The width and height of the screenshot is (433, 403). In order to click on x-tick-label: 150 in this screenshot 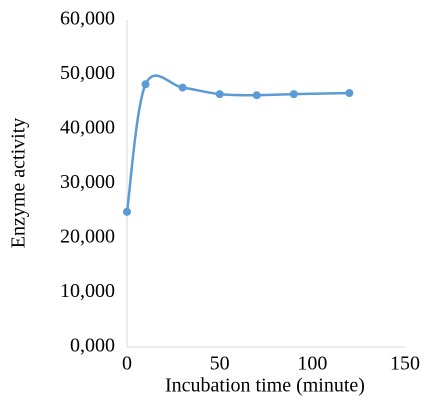, I will do `click(405, 364)`.